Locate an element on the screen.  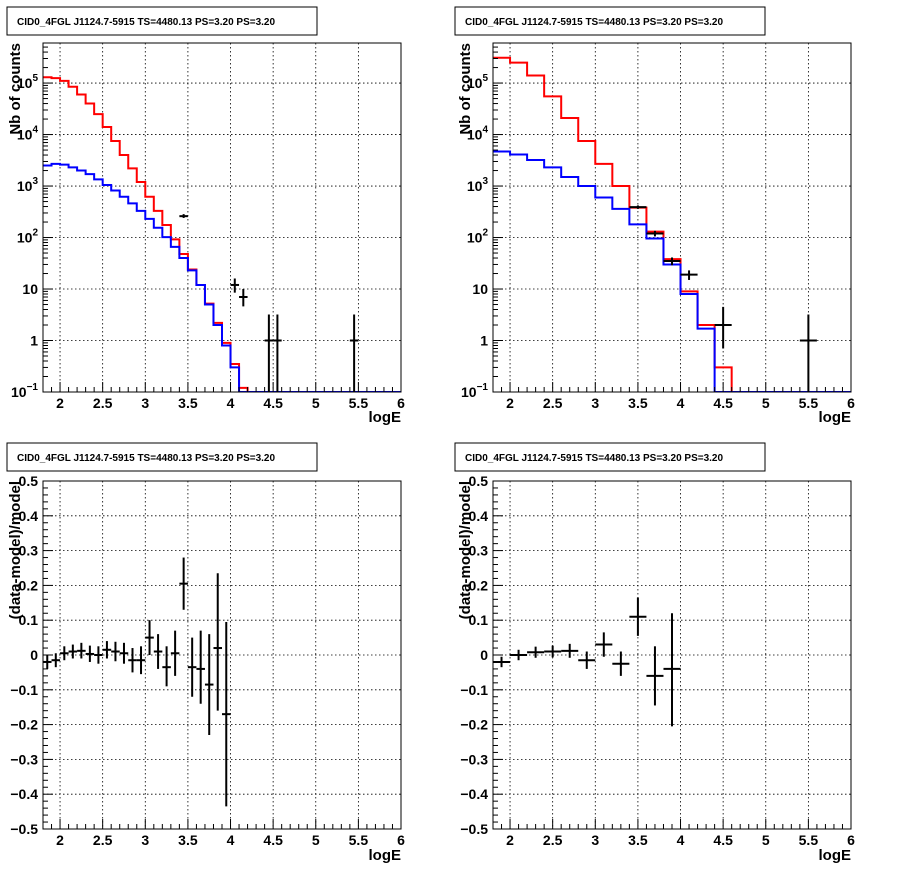
y-tick-label: 10⁴ is located at coordinates (478, 134).